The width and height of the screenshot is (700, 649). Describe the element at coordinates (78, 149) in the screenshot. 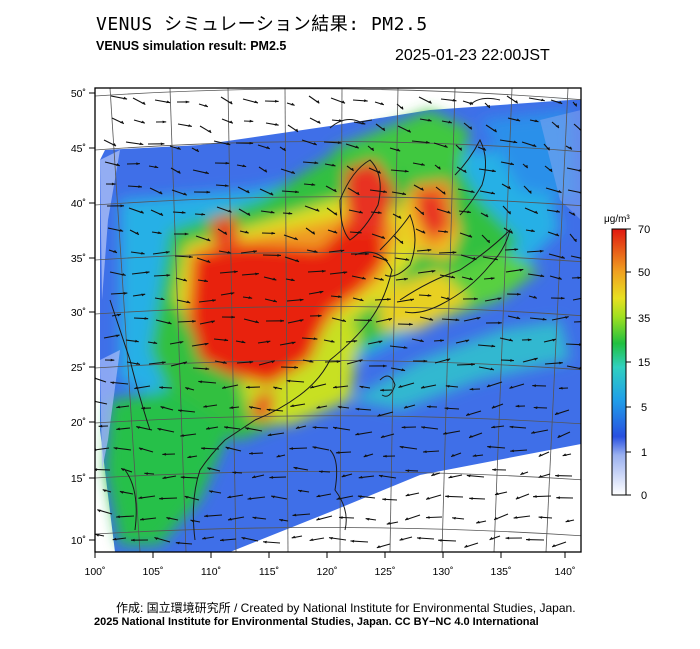

I see `lat-label: 45˚` at that location.